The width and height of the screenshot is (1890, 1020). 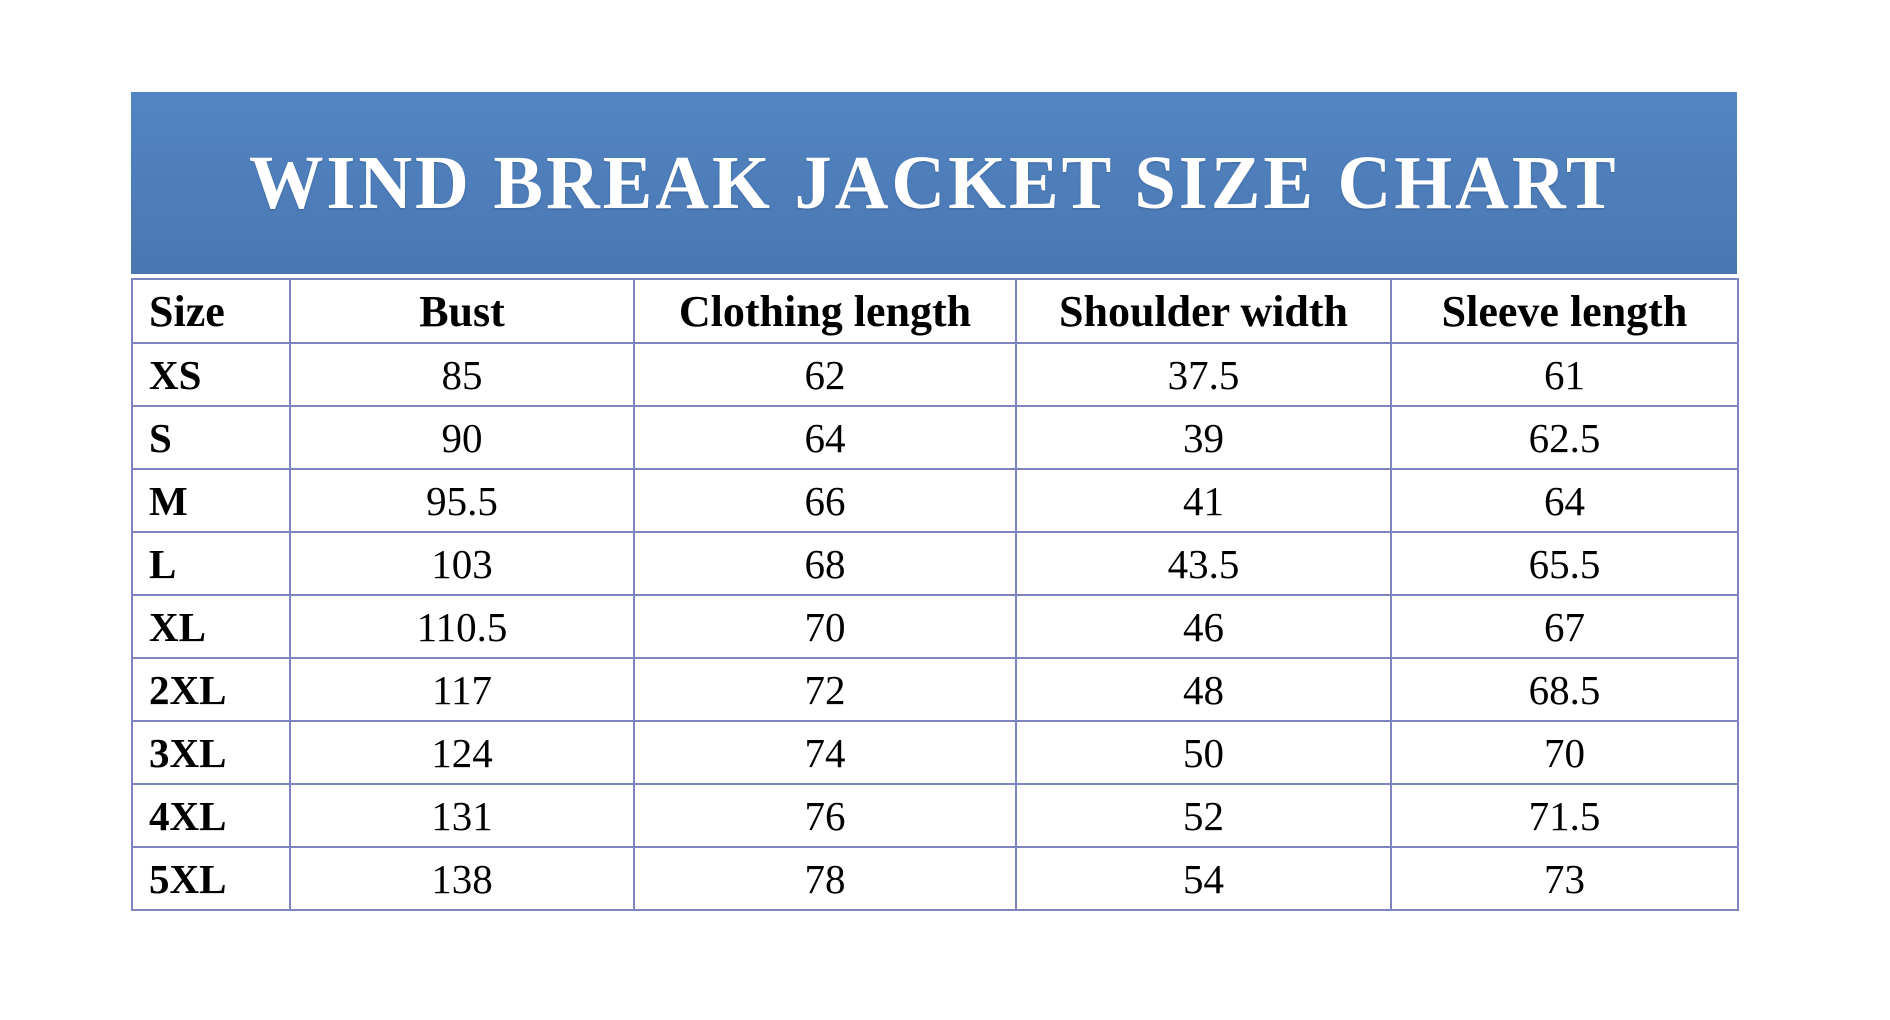 What do you see at coordinates (462, 689) in the screenshot?
I see `bust-cell: 117` at bounding box center [462, 689].